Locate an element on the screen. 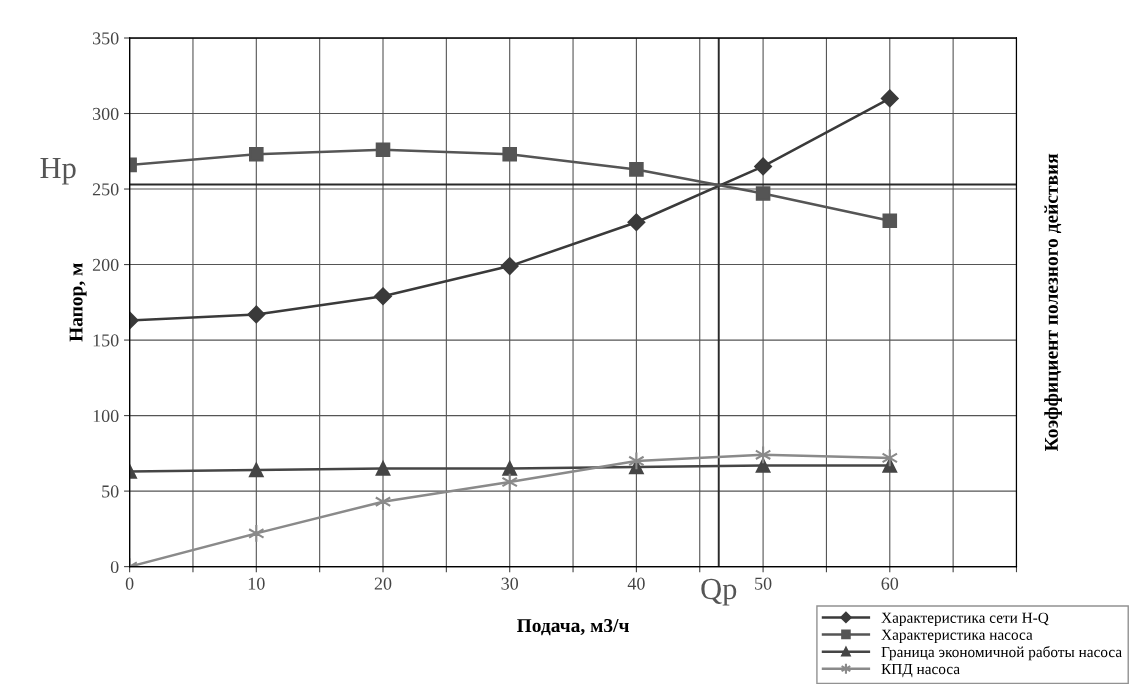 Image resolution: width=1137 pixels, height=691 pixels. y-tick-label: 100 is located at coordinates (106, 416).